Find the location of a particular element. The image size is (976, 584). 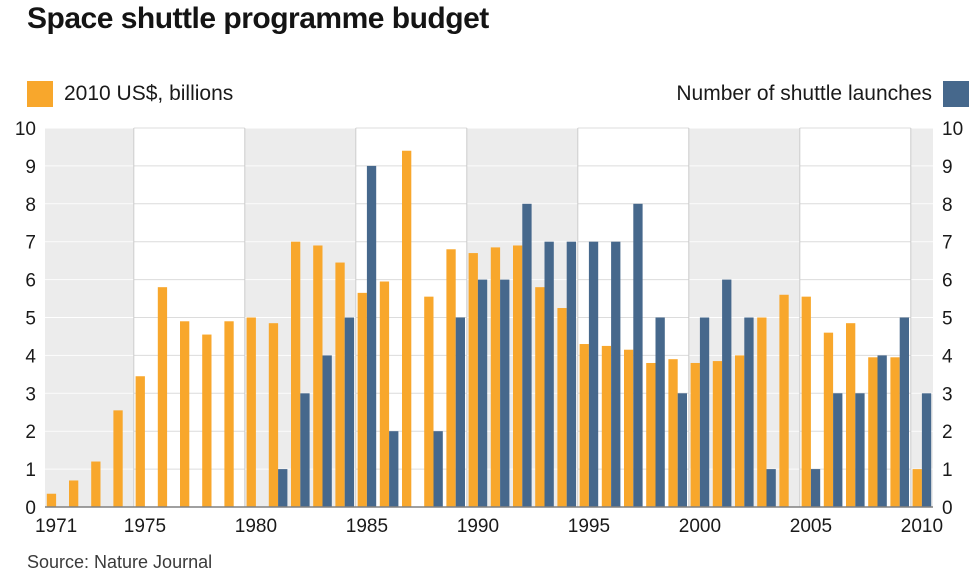

svg-text: 2010 is located at coordinates (922, 526).